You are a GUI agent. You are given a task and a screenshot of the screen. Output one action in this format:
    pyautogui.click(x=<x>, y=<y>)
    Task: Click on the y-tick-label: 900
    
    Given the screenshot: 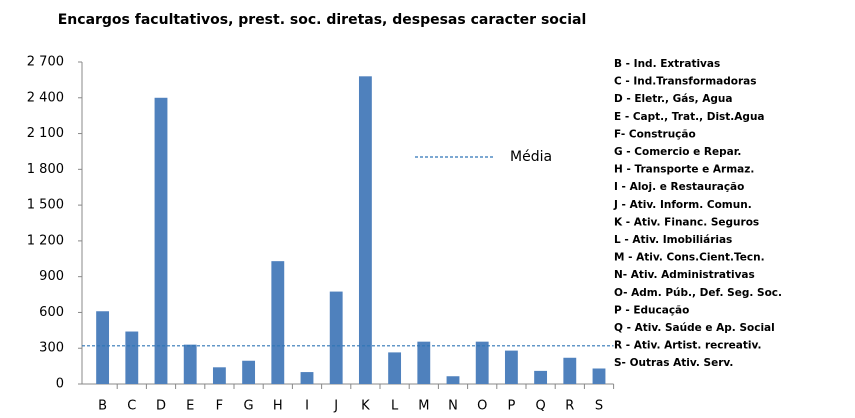 What is the action you would take?
    pyautogui.click(x=51, y=276)
    